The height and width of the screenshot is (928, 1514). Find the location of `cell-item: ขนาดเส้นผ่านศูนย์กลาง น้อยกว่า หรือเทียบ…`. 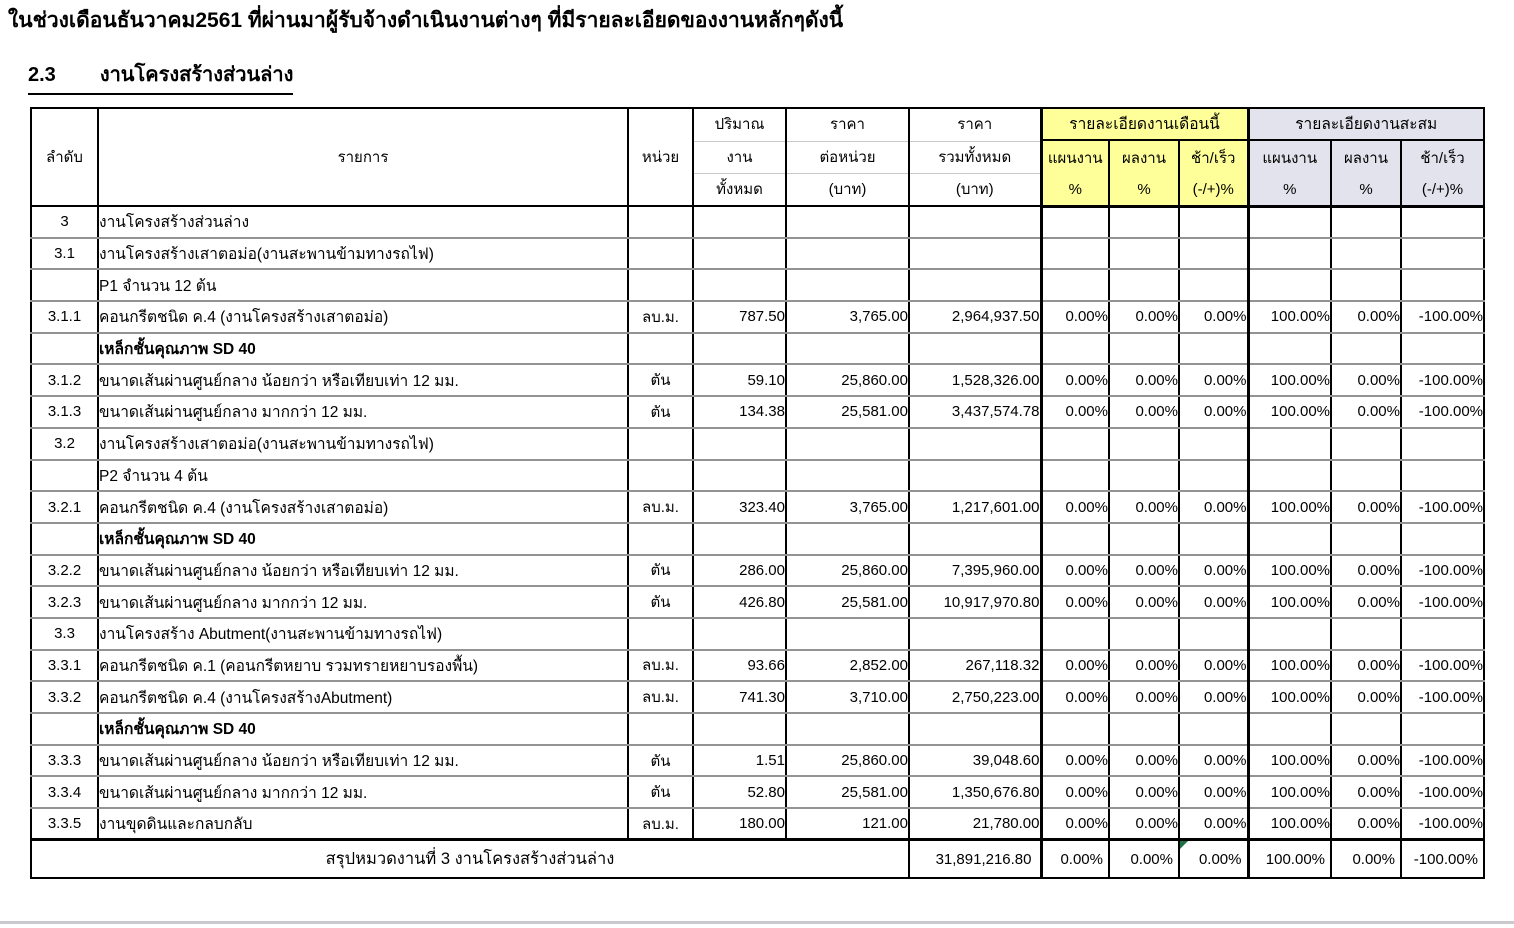

cell-item: ขนาดเส้นผ่านศูนย์กลาง น้อยกว่า หรือเทียบ… is located at coordinates (363, 760).